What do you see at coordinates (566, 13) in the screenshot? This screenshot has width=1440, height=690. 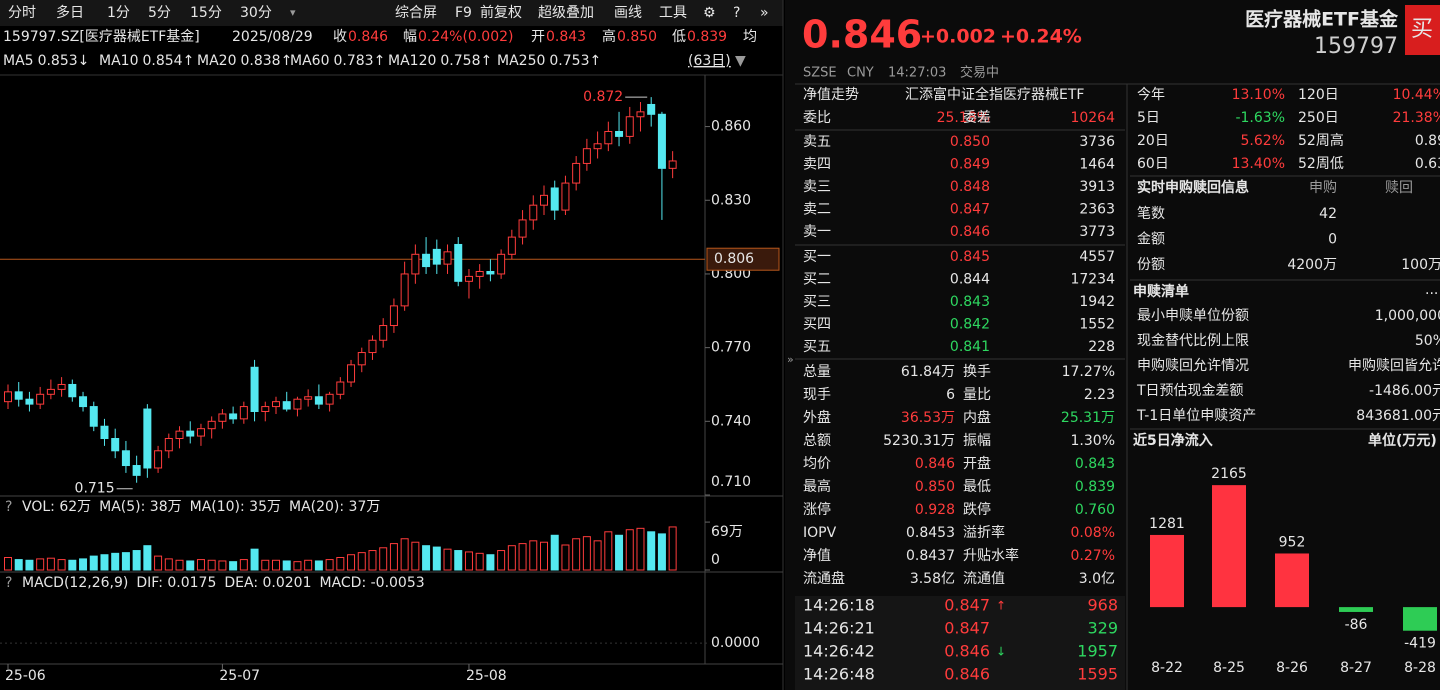 I see `tool-button: 超级叠加` at bounding box center [566, 13].